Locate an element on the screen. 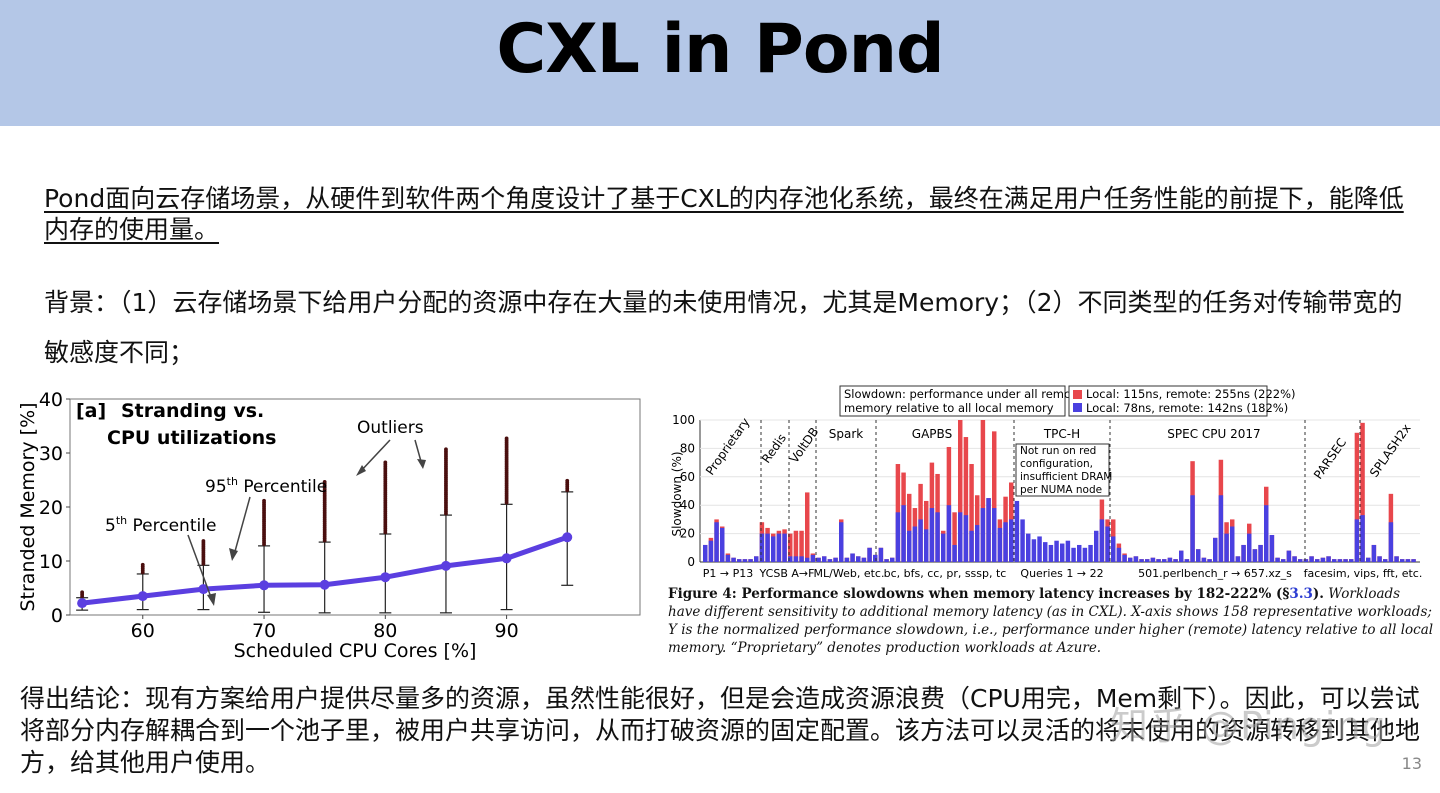  outliers-label: Outliers is located at coordinates (390, 428).